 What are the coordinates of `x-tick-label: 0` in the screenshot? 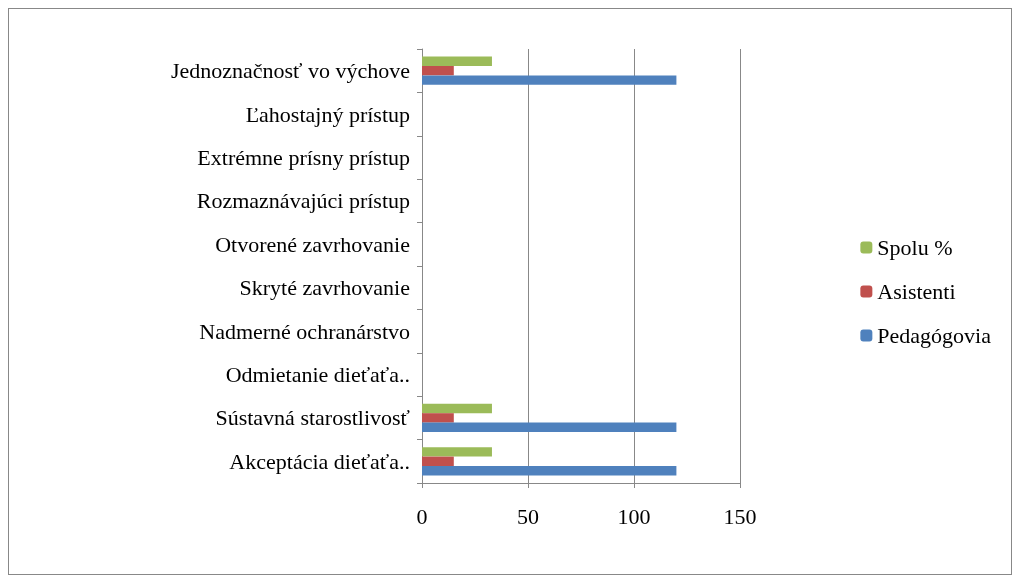 It's located at (422, 516).